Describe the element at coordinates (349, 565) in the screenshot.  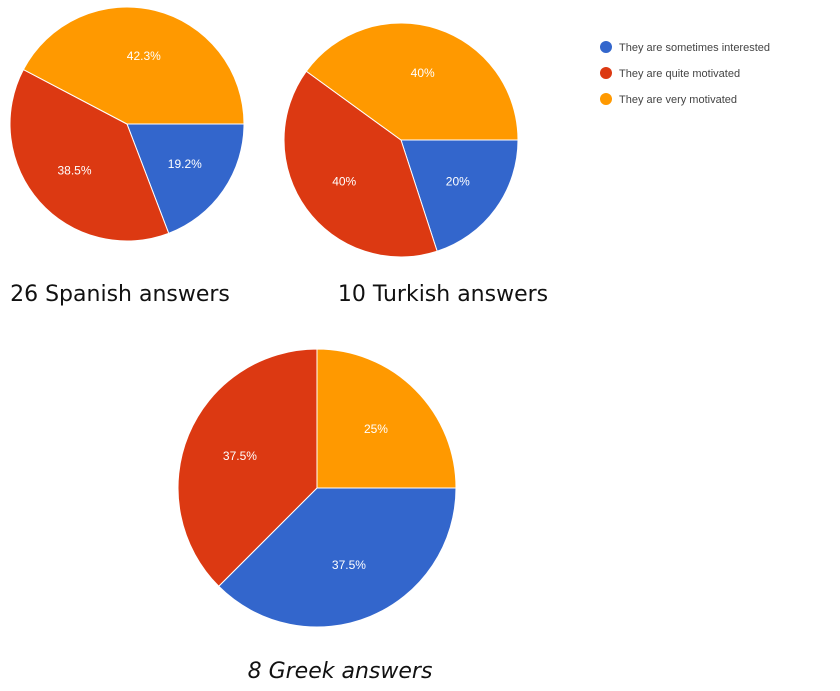
I see `greek-label-they-are-sometimes-interested: 37.5%` at that location.